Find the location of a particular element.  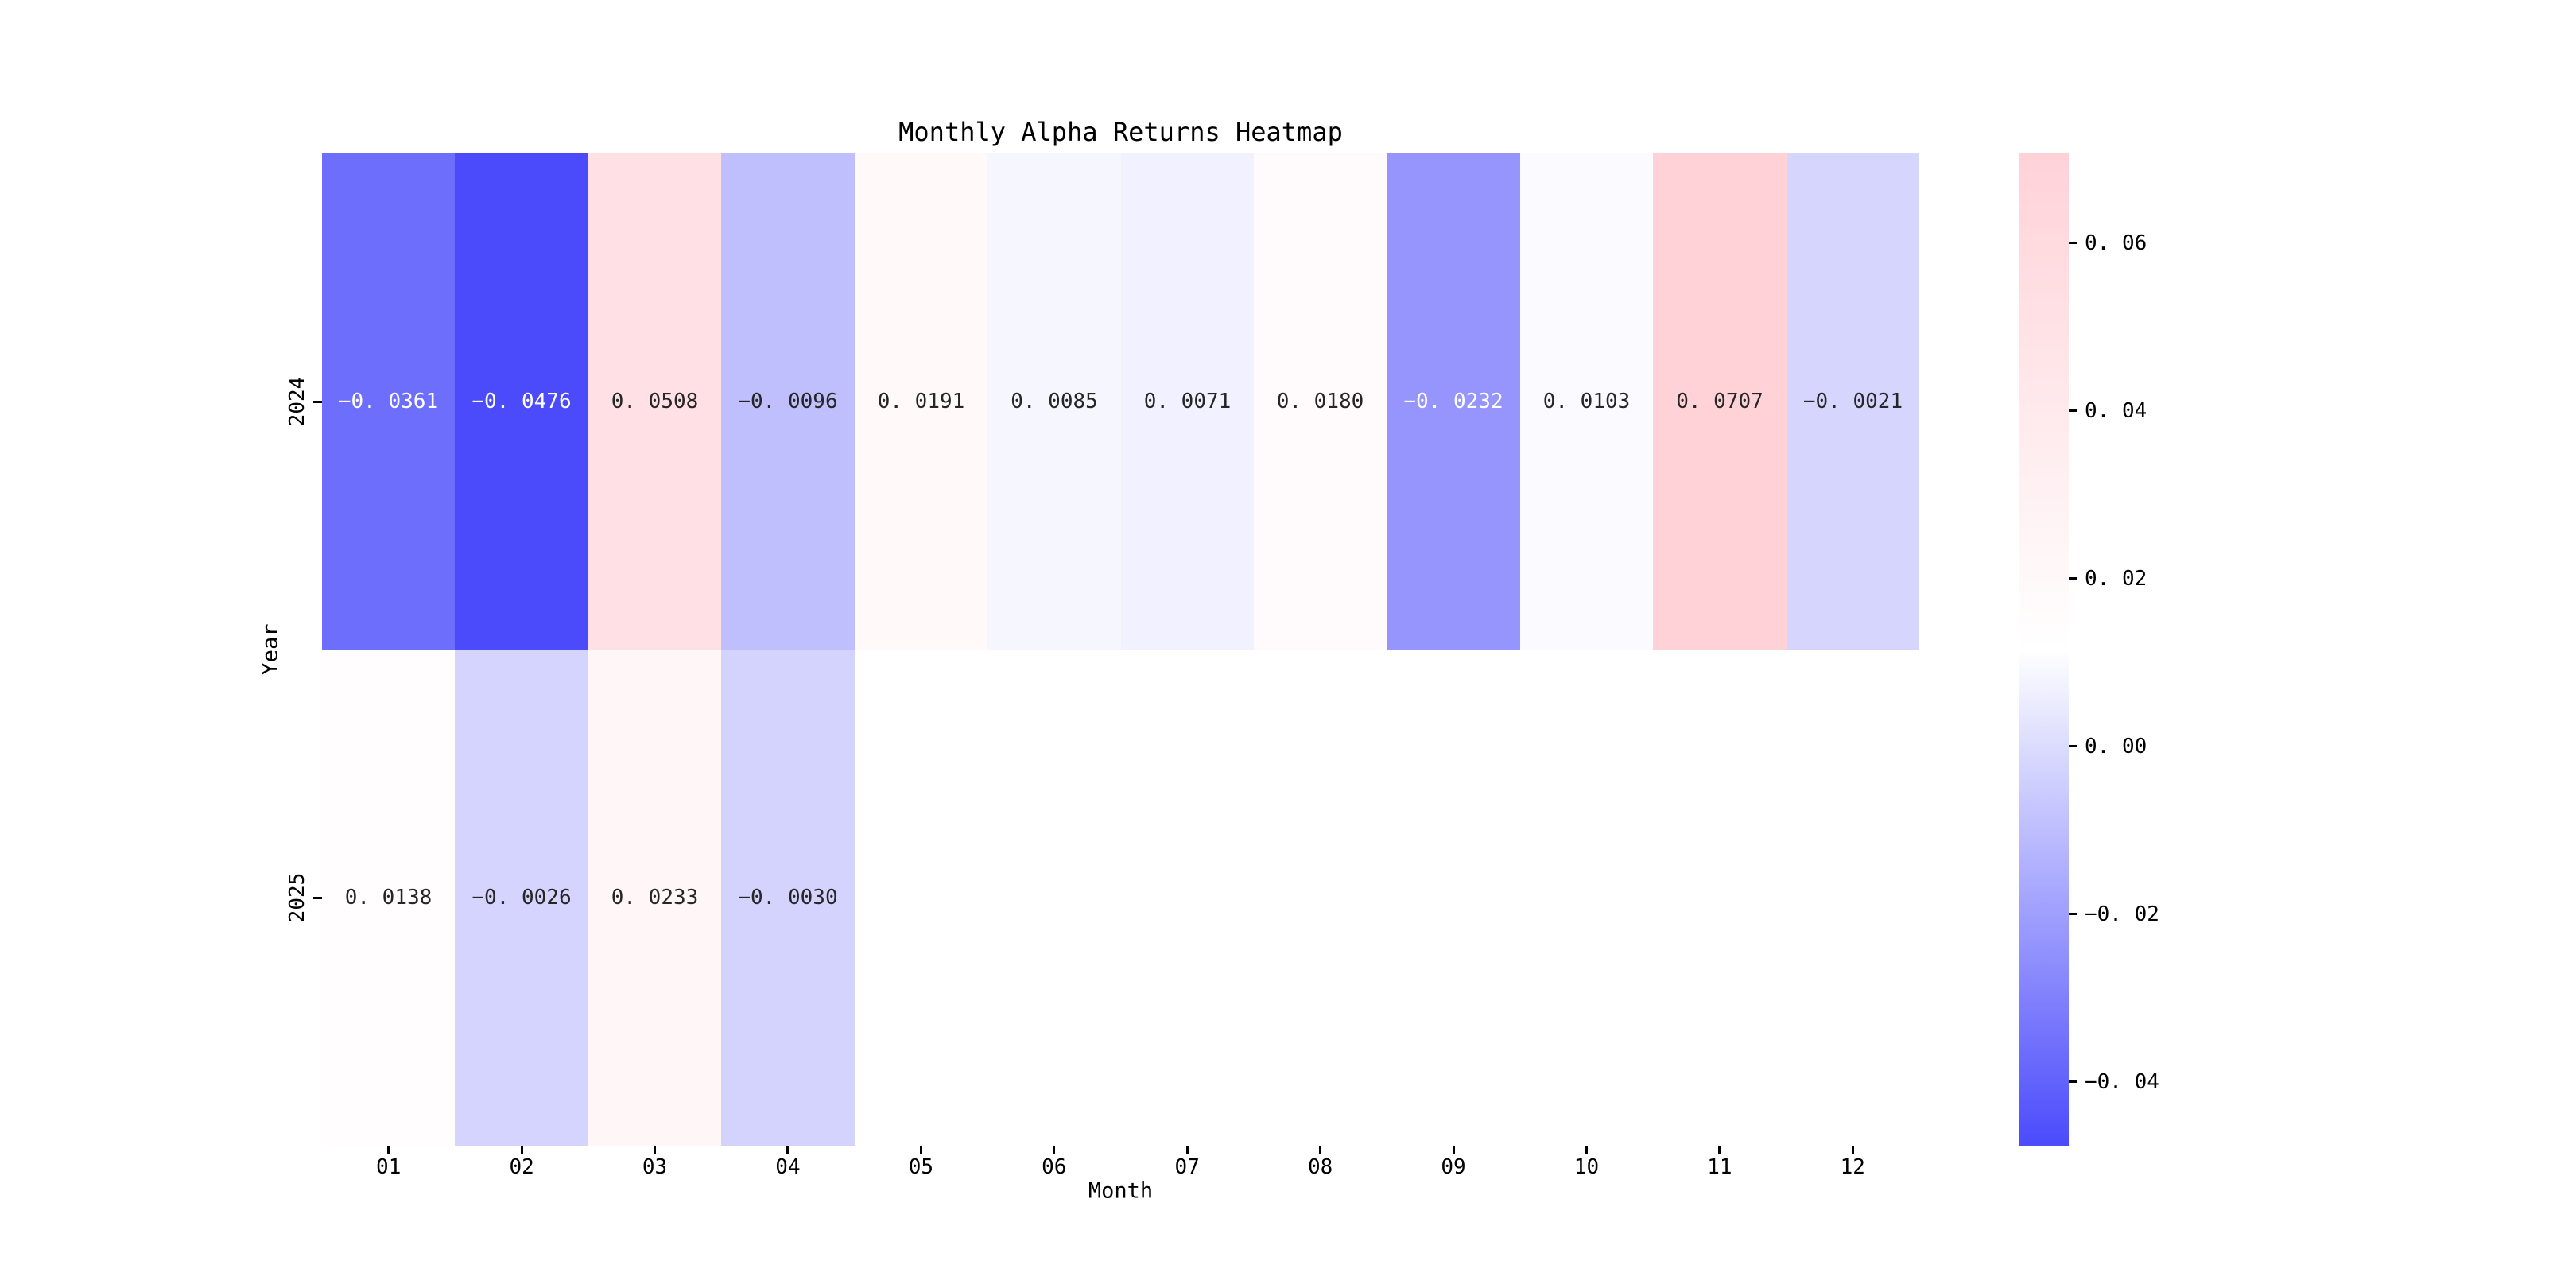

heatmap-cell-2024-08: 0. 0180 is located at coordinates (1321, 402).